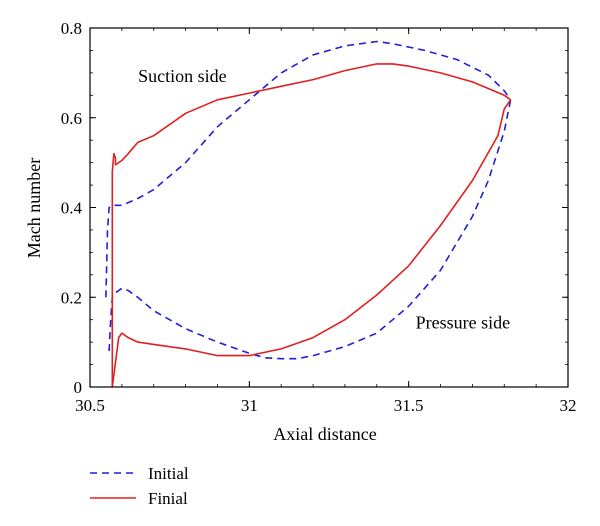 Image resolution: width=600 pixels, height=526 pixels. What do you see at coordinates (78, 387) in the screenshot?
I see `y-tick-label: 0` at bounding box center [78, 387].